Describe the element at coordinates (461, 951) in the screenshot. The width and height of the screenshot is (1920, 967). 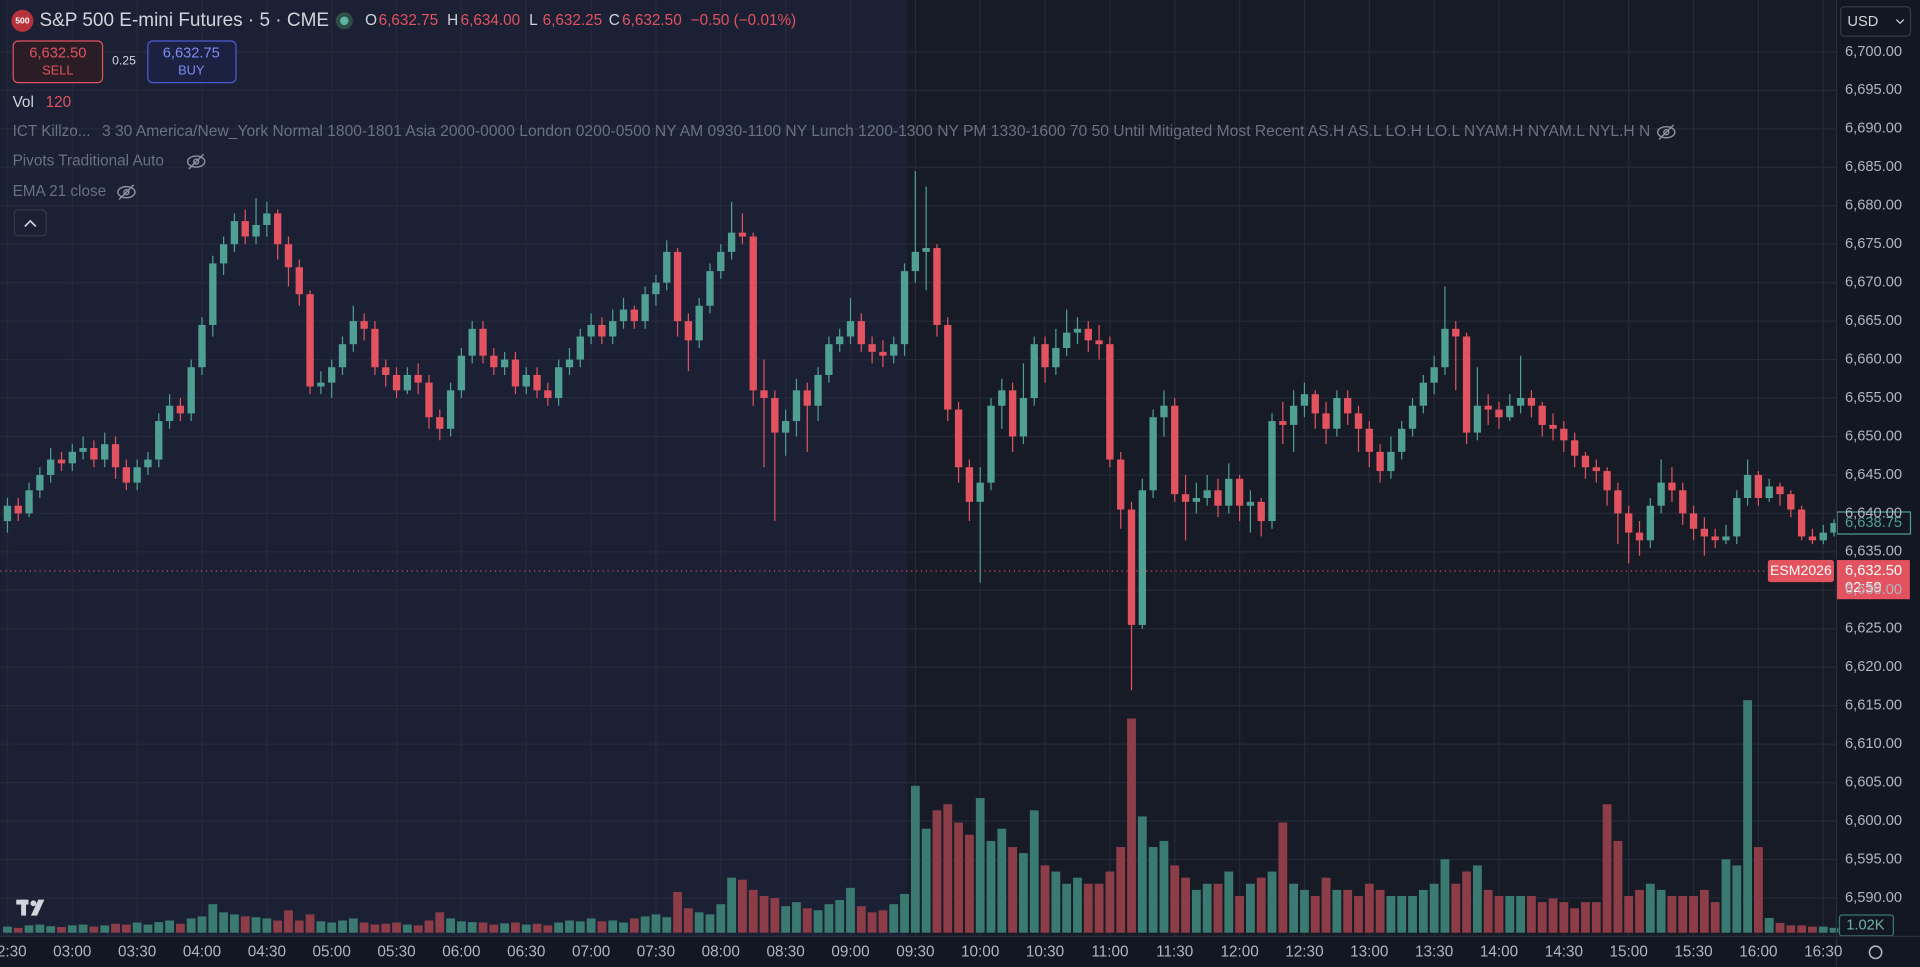
I see `x-tick-label: 06:00` at that location.